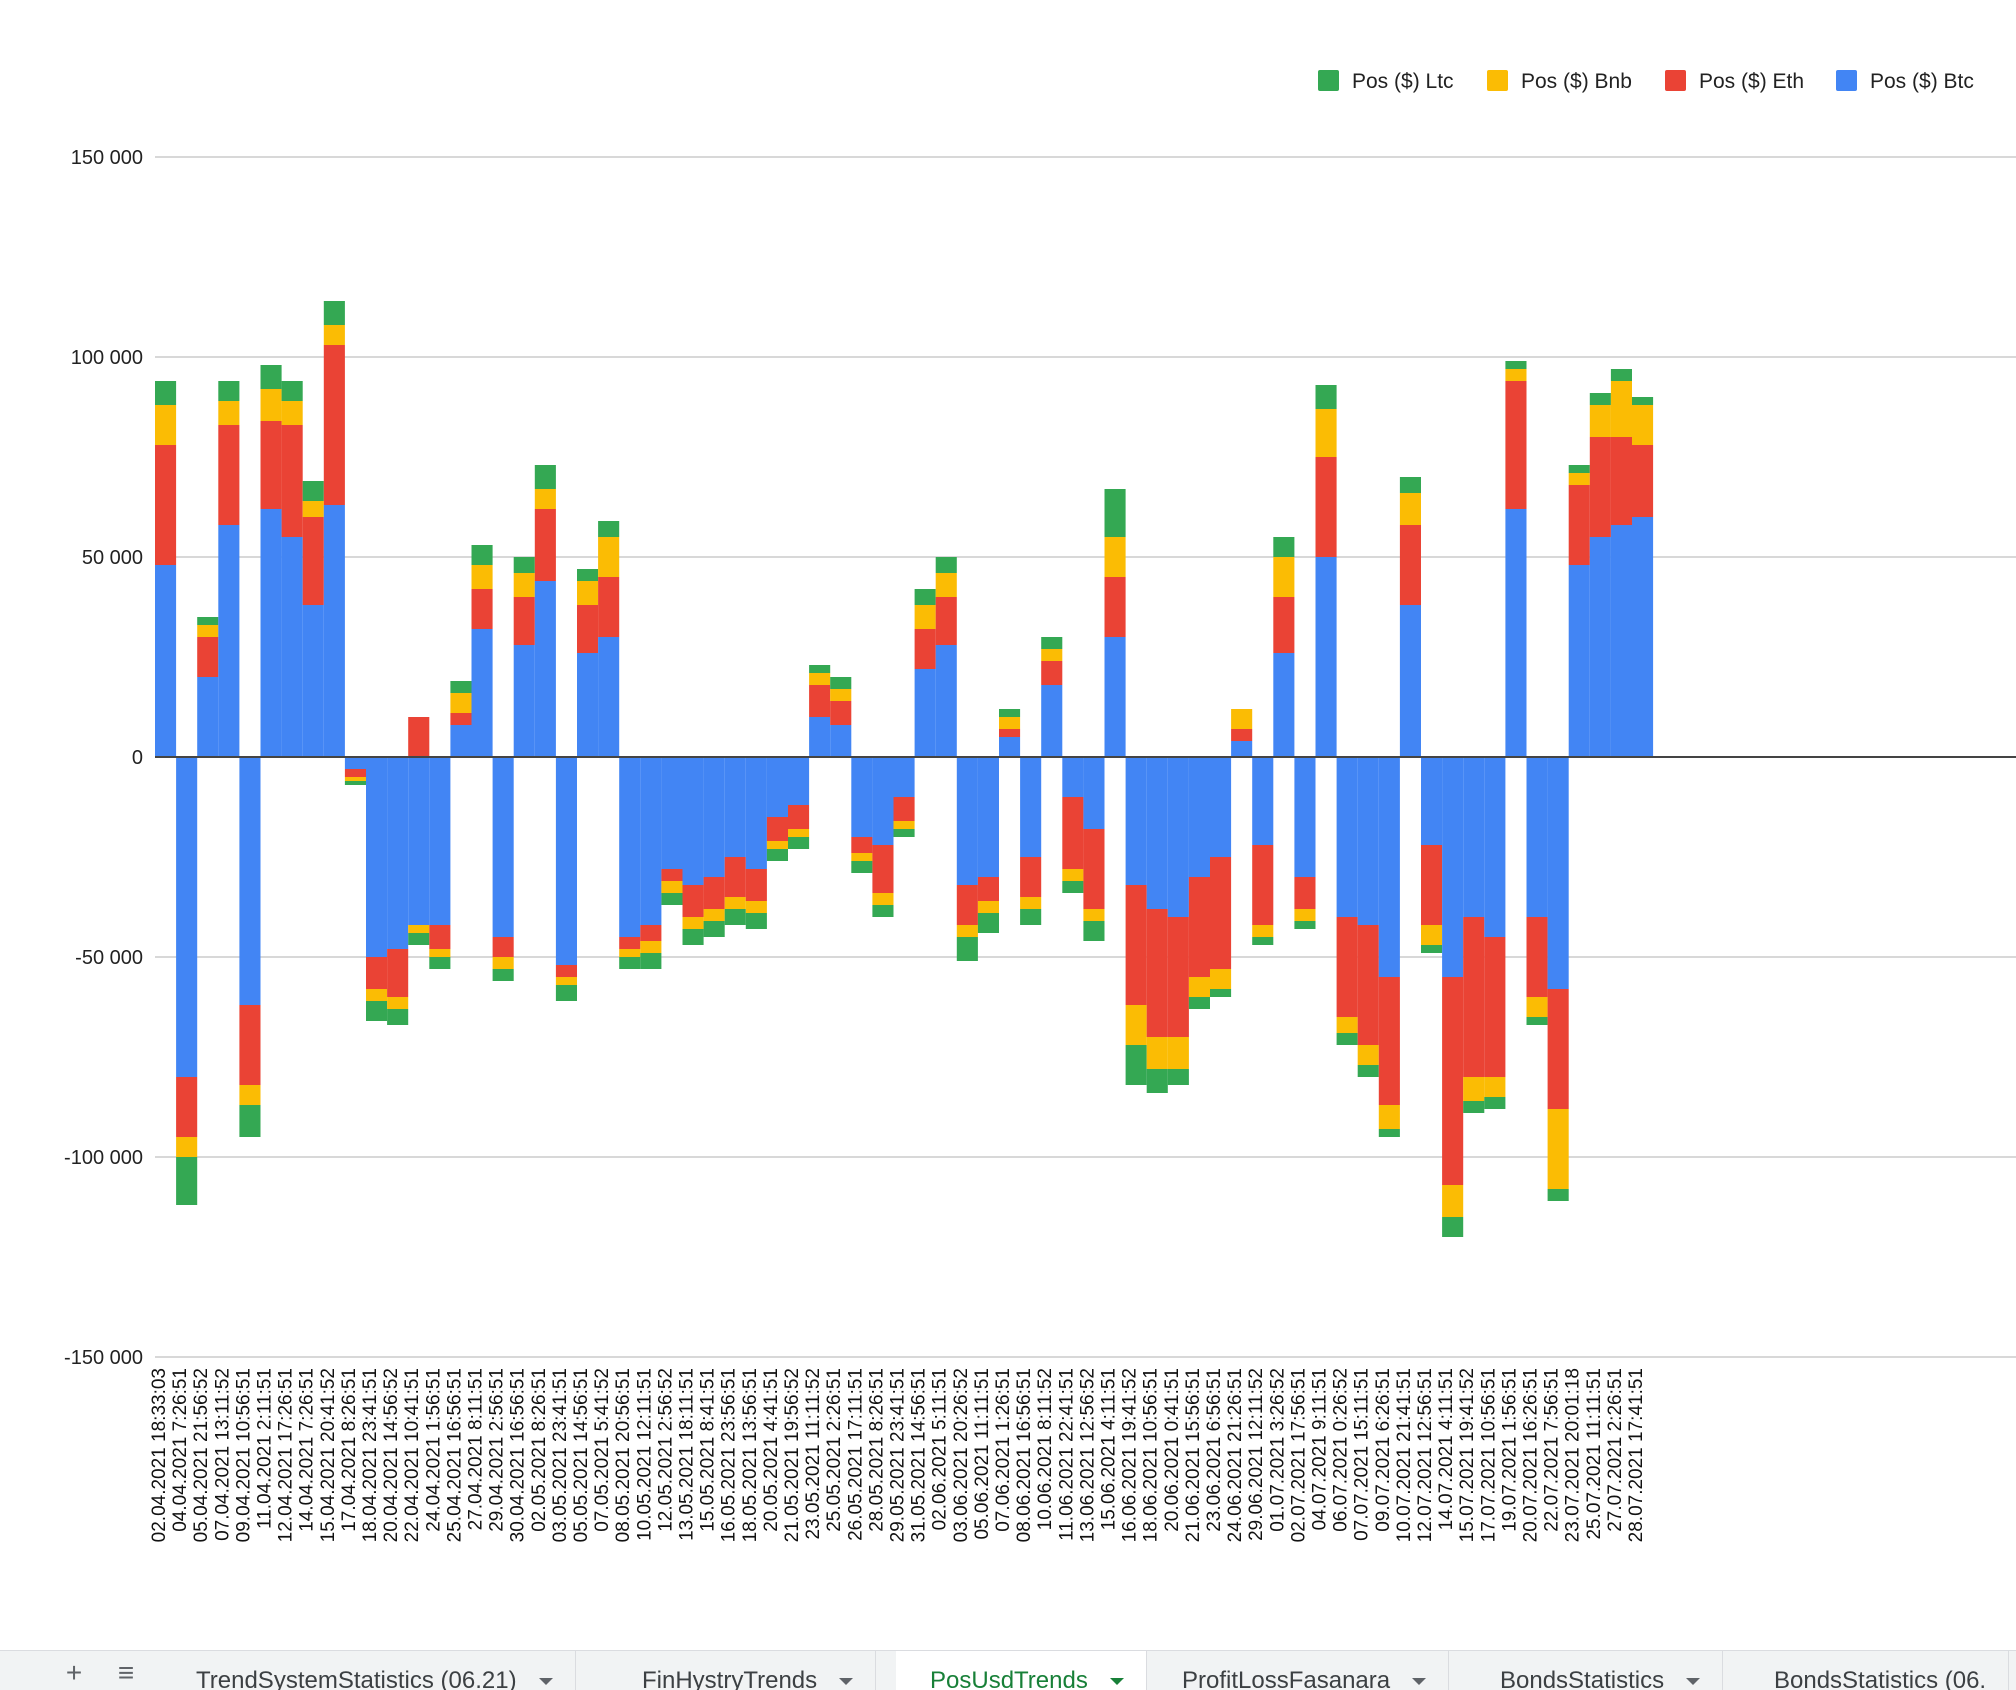 The image size is (2016, 1690). What do you see at coordinates (107, 158) in the screenshot?
I see `y-tick-label: 150 000` at bounding box center [107, 158].